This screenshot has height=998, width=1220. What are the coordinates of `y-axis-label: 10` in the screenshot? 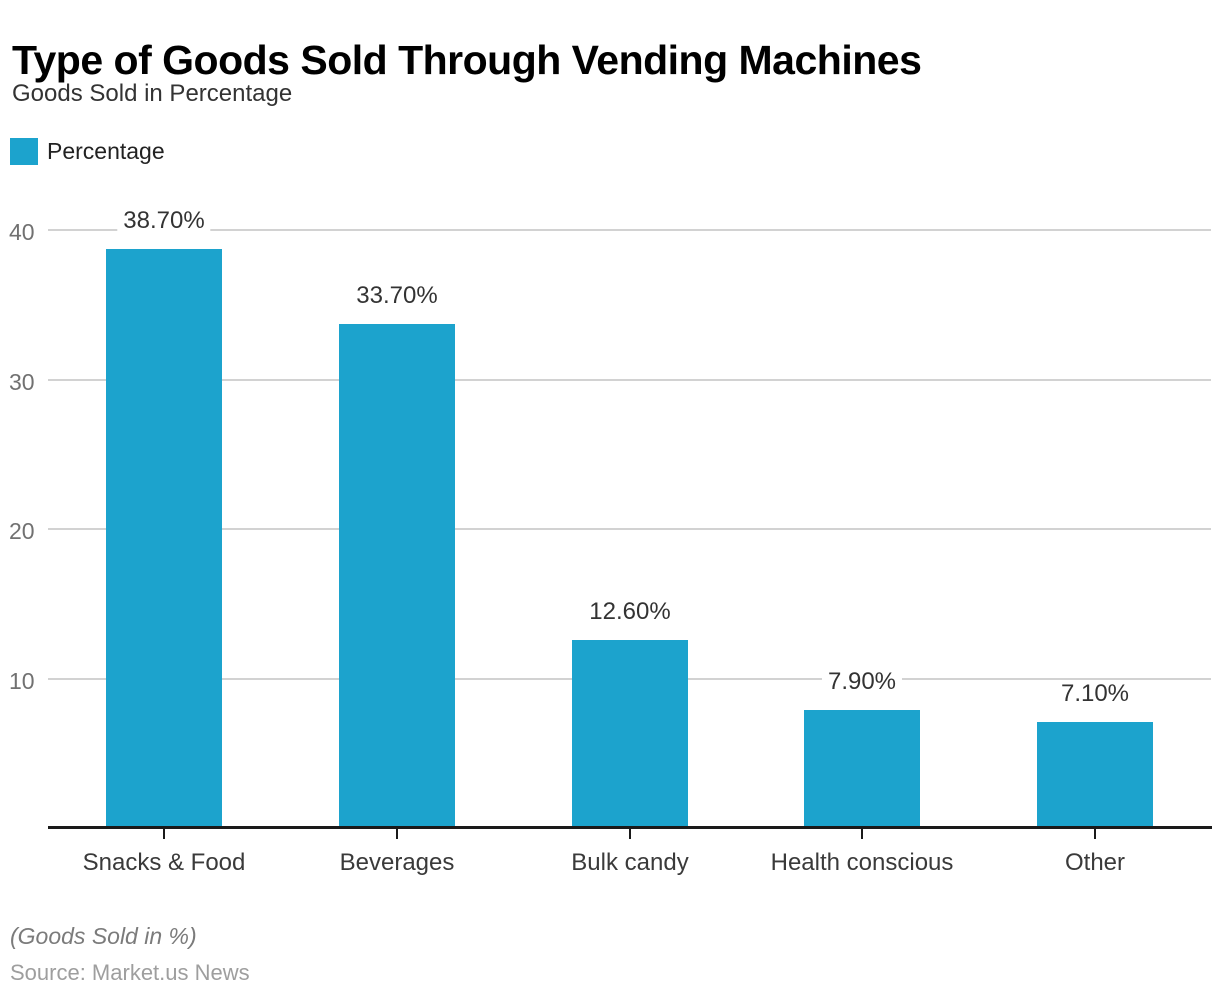 It's located at (22, 681).